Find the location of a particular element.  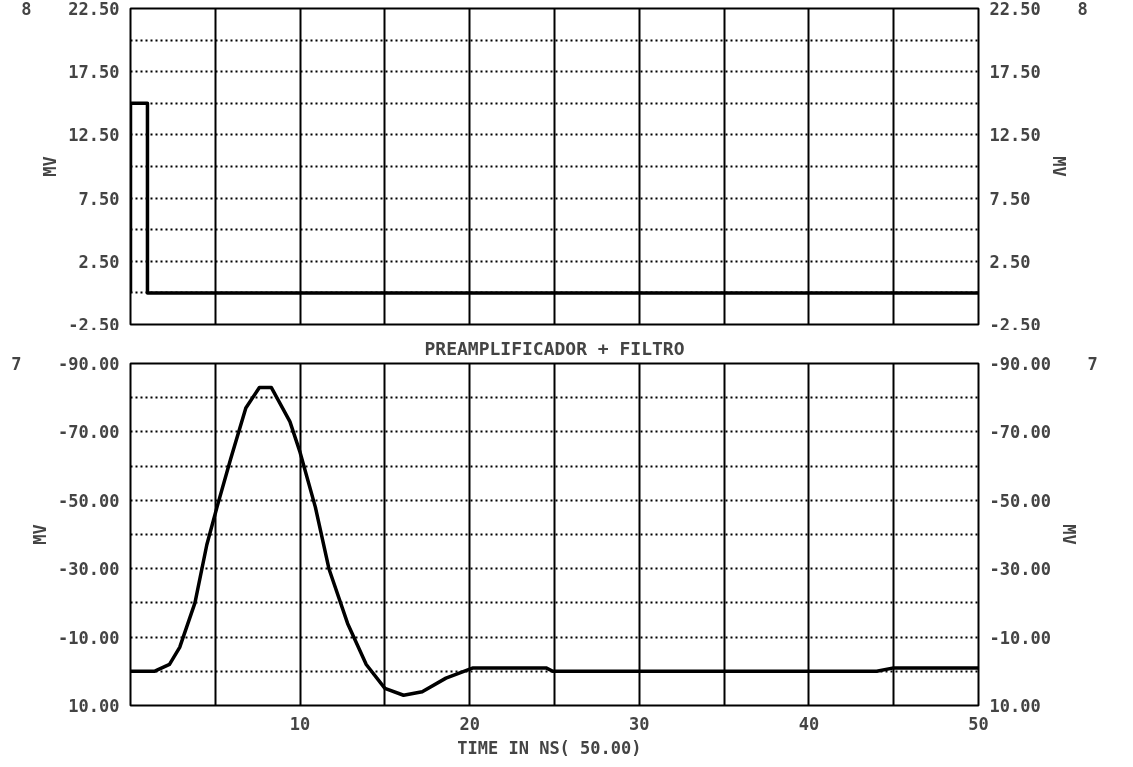

chart-title: PREAMPLIFICADOR + FILTRO is located at coordinates (554, 348).